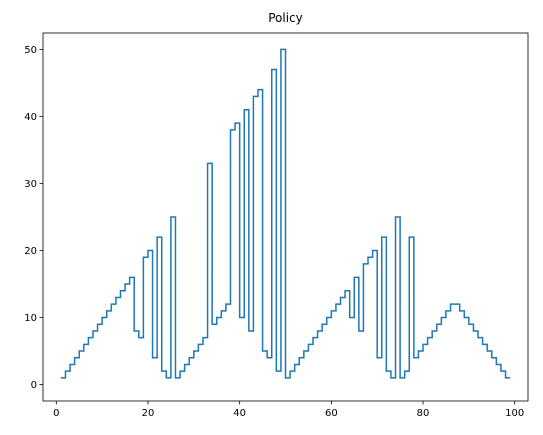 The height and width of the screenshot is (435, 543). What do you see at coordinates (30, 117) in the screenshot?
I see `y-tick-label: 40` at bounding box center [30, 117].